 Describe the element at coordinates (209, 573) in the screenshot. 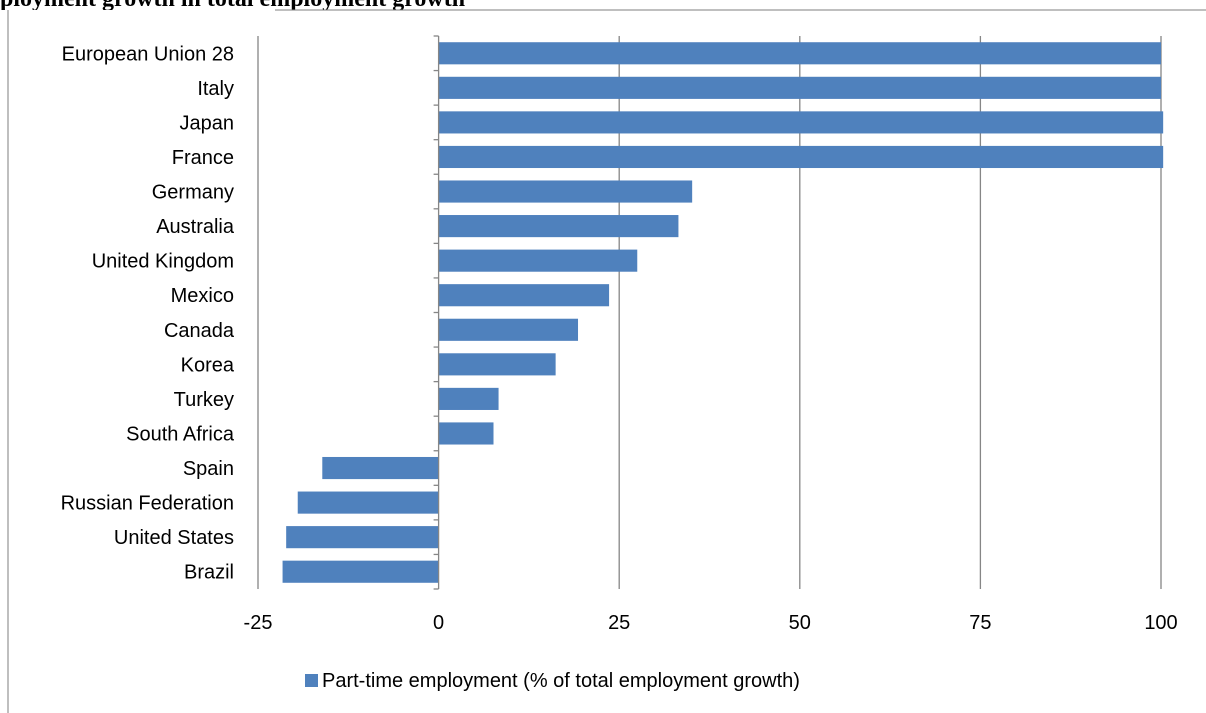

I see `category-label-15: Brazil` at that location.